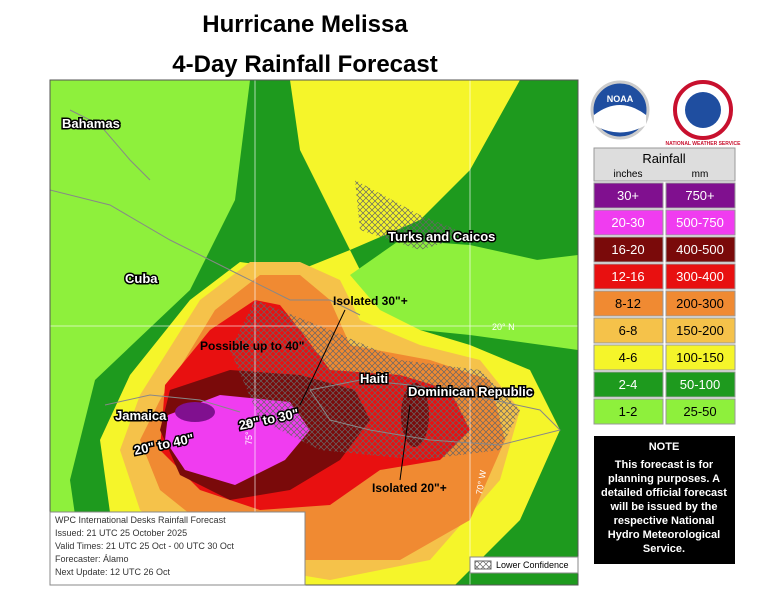 The image size is (760, 592). I want to click on legend-label: 6-8, so click(628, 330).